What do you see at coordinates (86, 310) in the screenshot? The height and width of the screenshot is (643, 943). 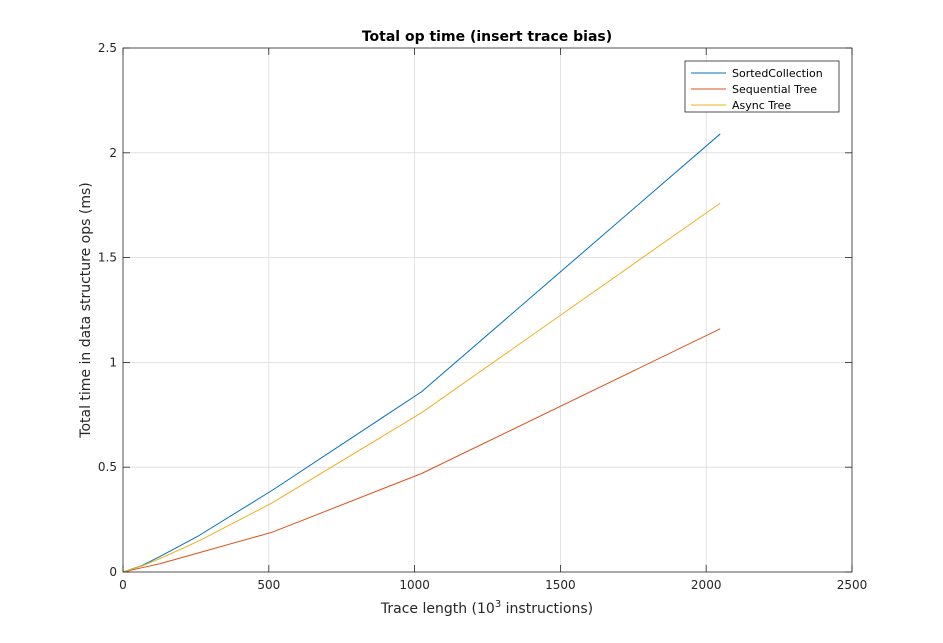 I see `y-axis-label: Total time in data structure ops (ms)` at bounding box center [86, 310].